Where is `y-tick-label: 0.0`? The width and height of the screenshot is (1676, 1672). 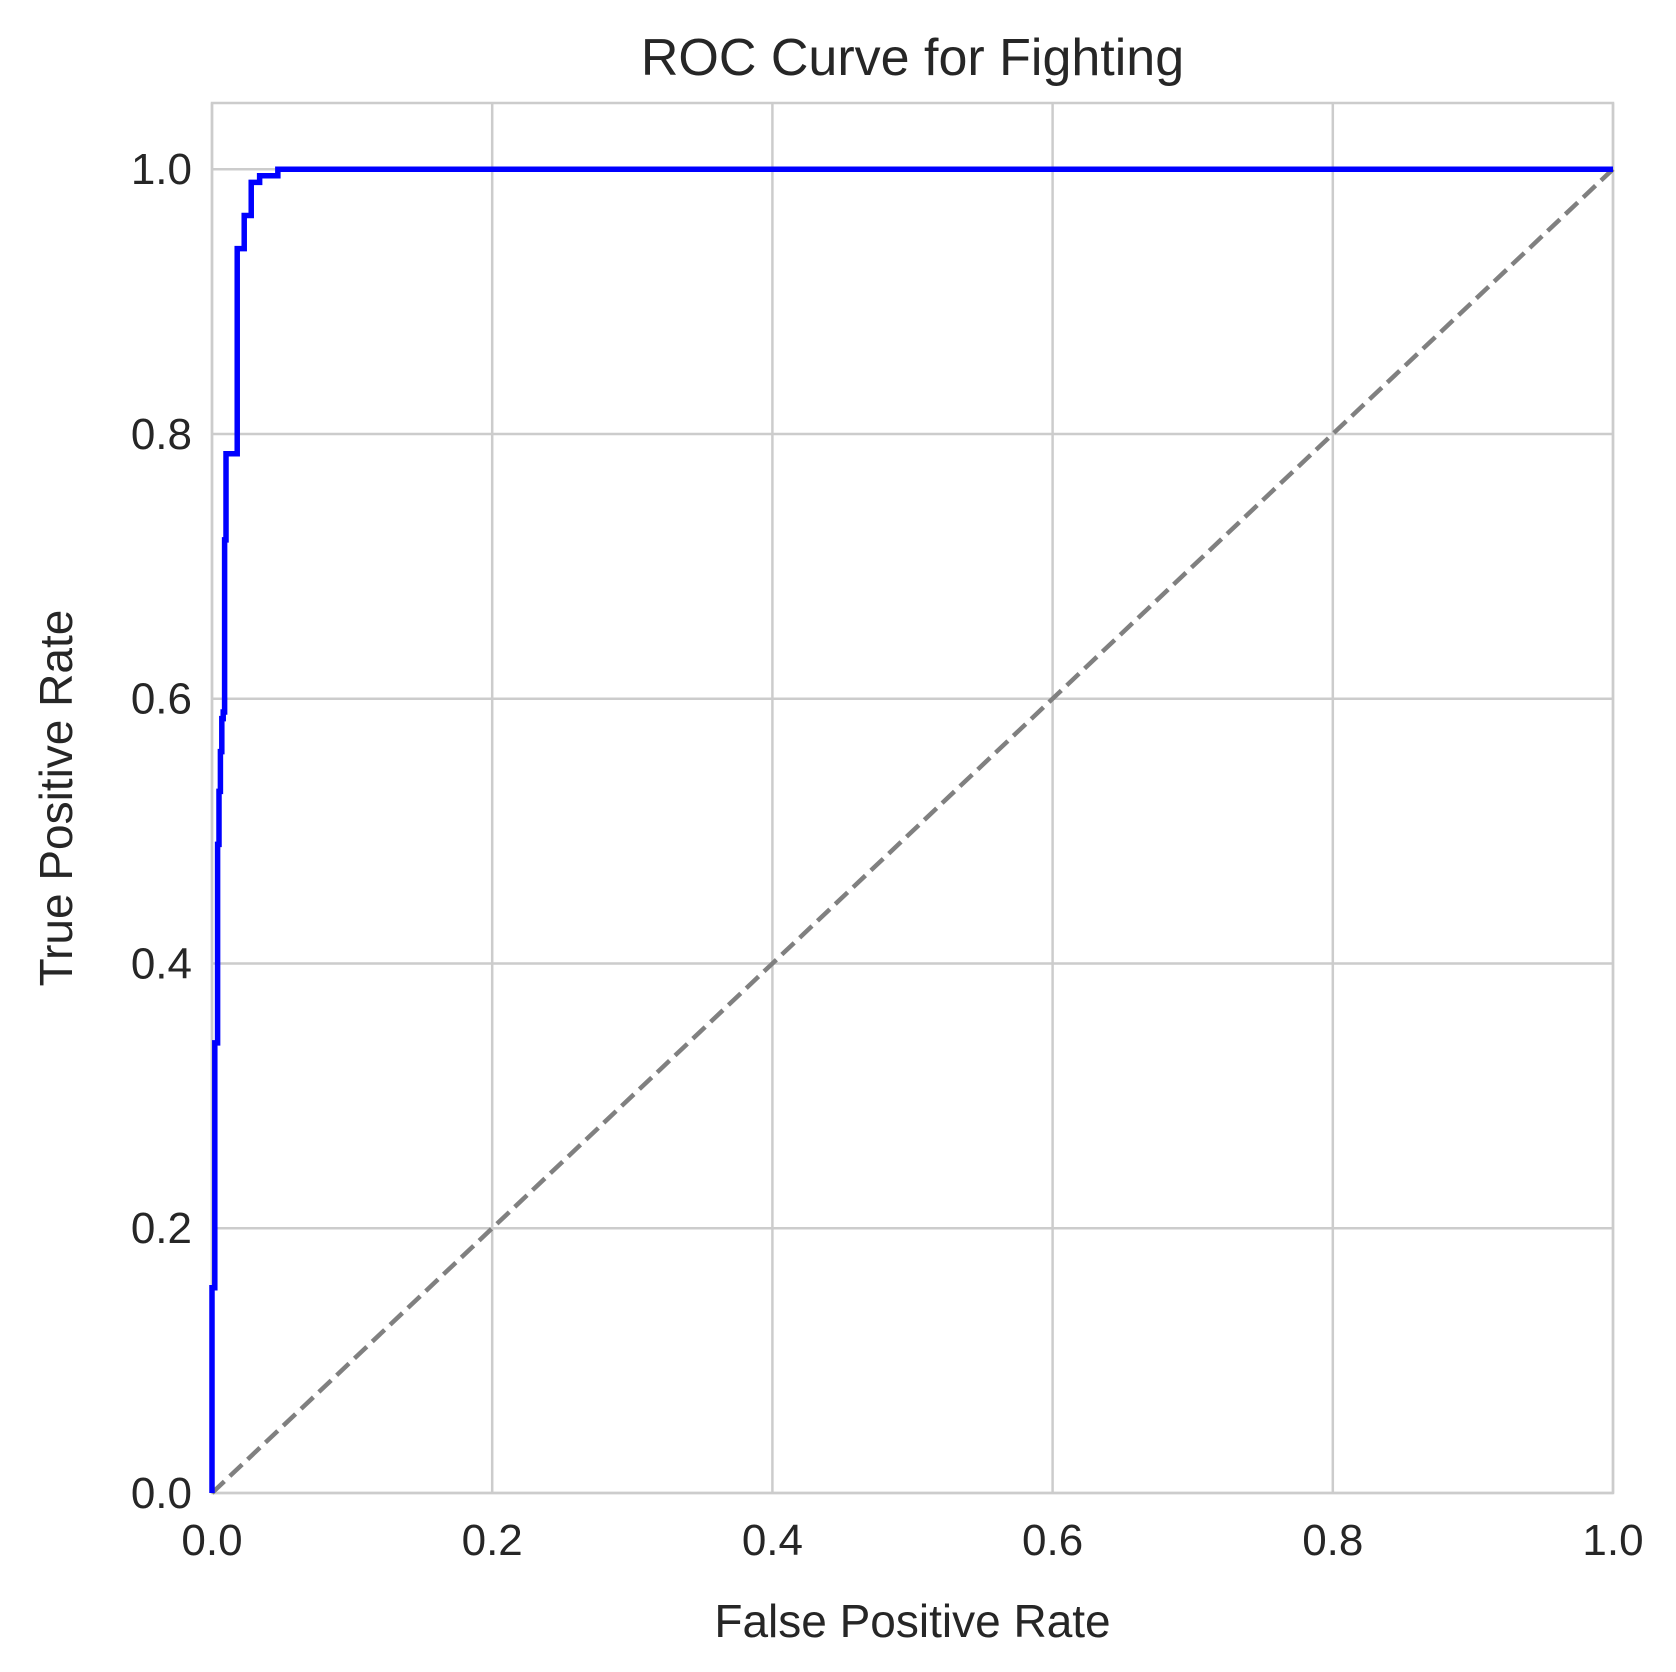 y-tick-label: 0.0 is located at coordinates (161, 1493).